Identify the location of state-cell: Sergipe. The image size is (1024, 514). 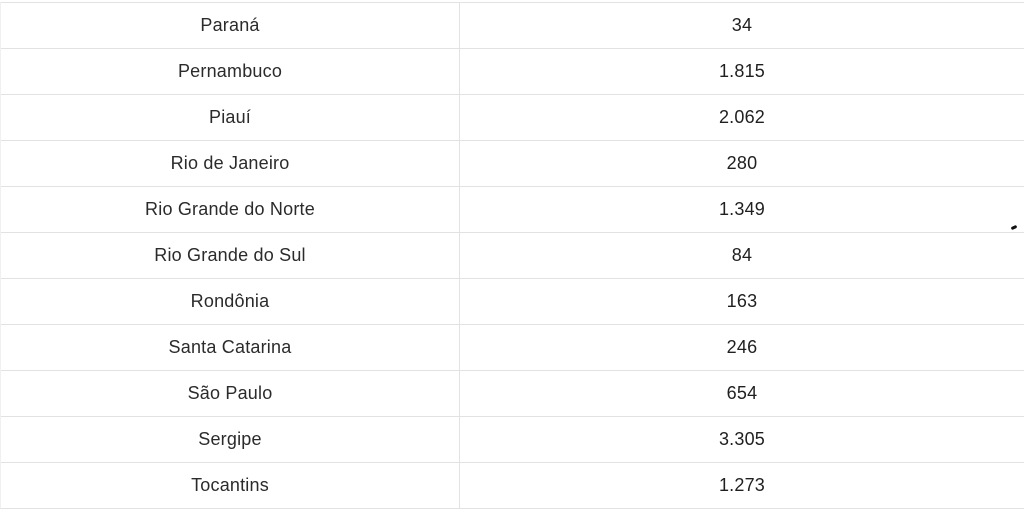
(230, 439).